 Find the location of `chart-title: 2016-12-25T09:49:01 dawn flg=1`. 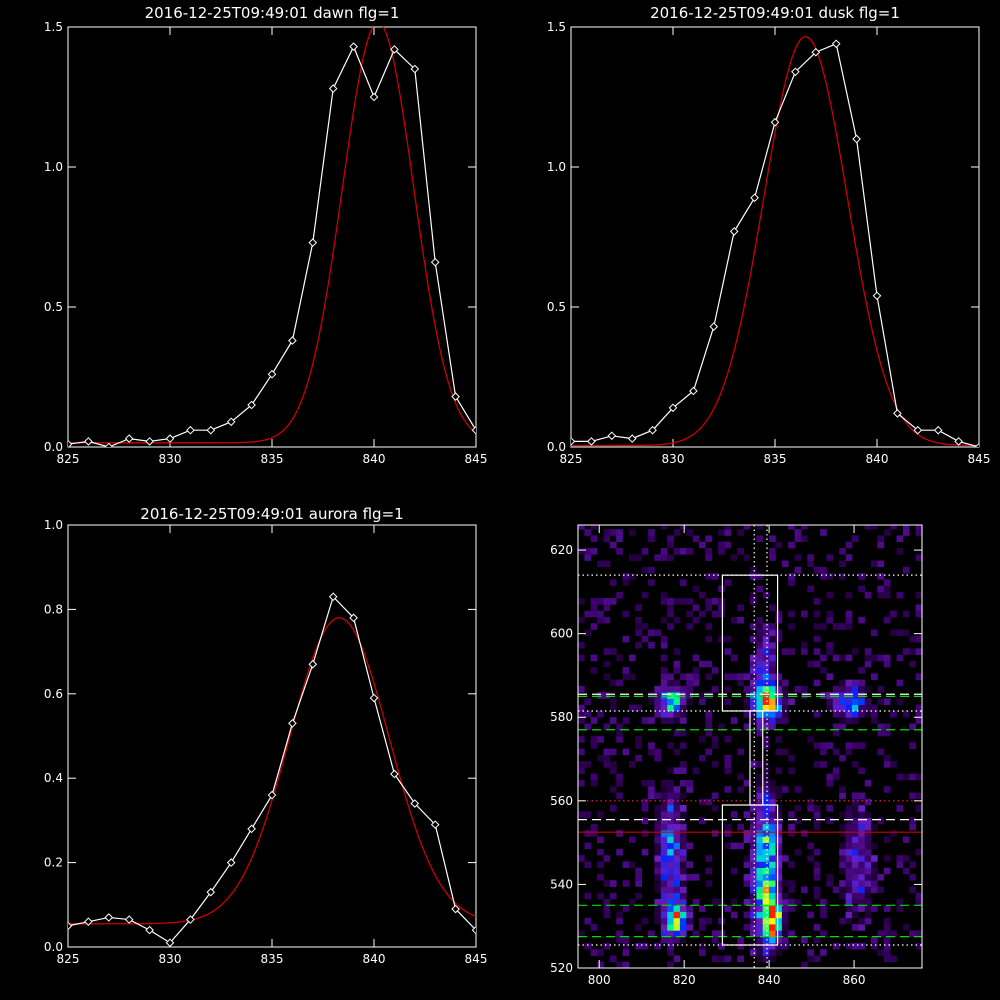

chart-title: 2016-12-25T09:49:01 dawn flg=1 is located at coordinates (272, 13).